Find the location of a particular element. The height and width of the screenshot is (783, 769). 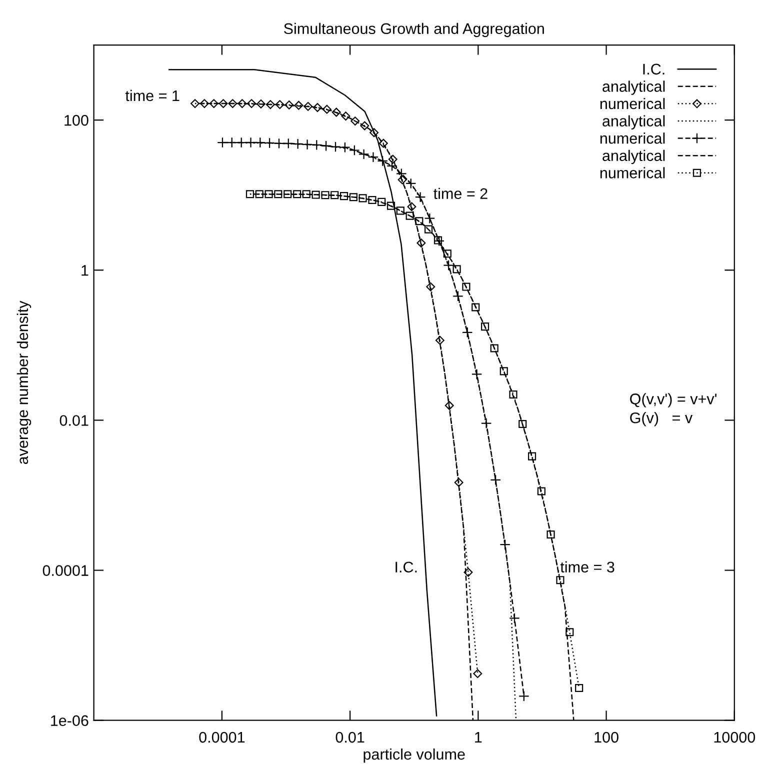

legend-label: I.C. is located at coordinates (653, 69).